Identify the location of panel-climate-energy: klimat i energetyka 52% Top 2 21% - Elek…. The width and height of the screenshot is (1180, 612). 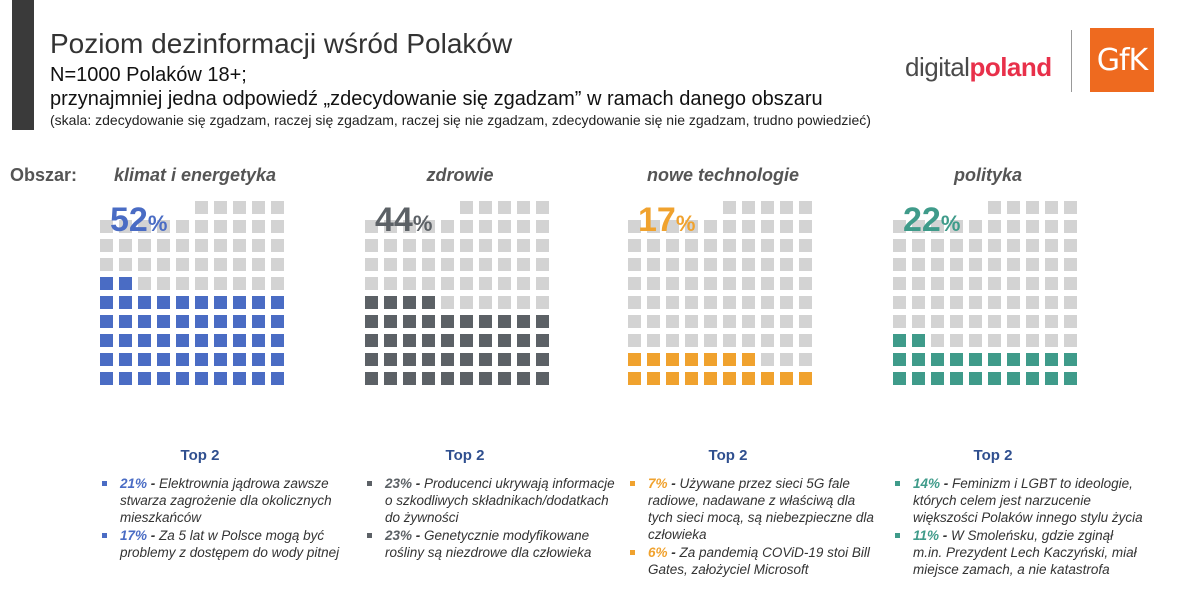
(220, 385).